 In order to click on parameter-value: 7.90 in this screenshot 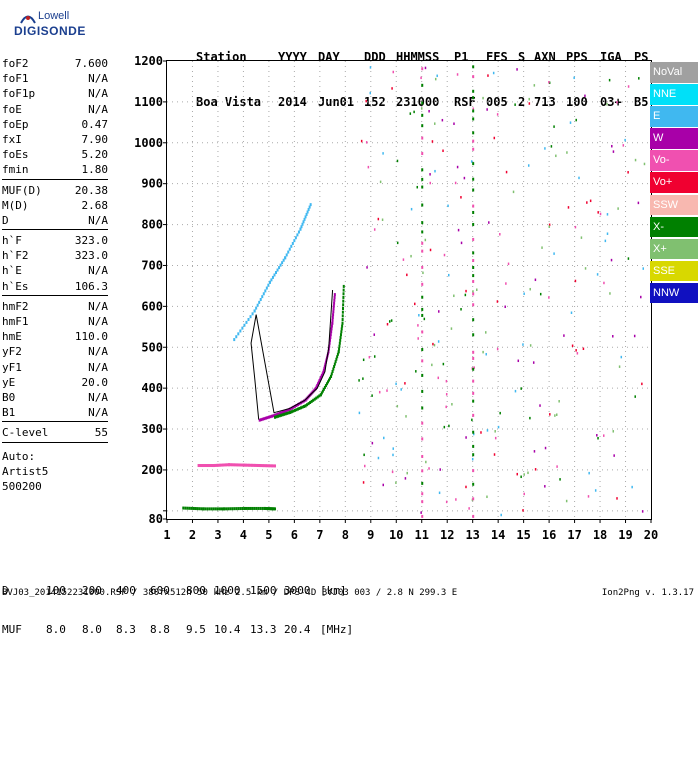, I will do `click(95, 139)`.